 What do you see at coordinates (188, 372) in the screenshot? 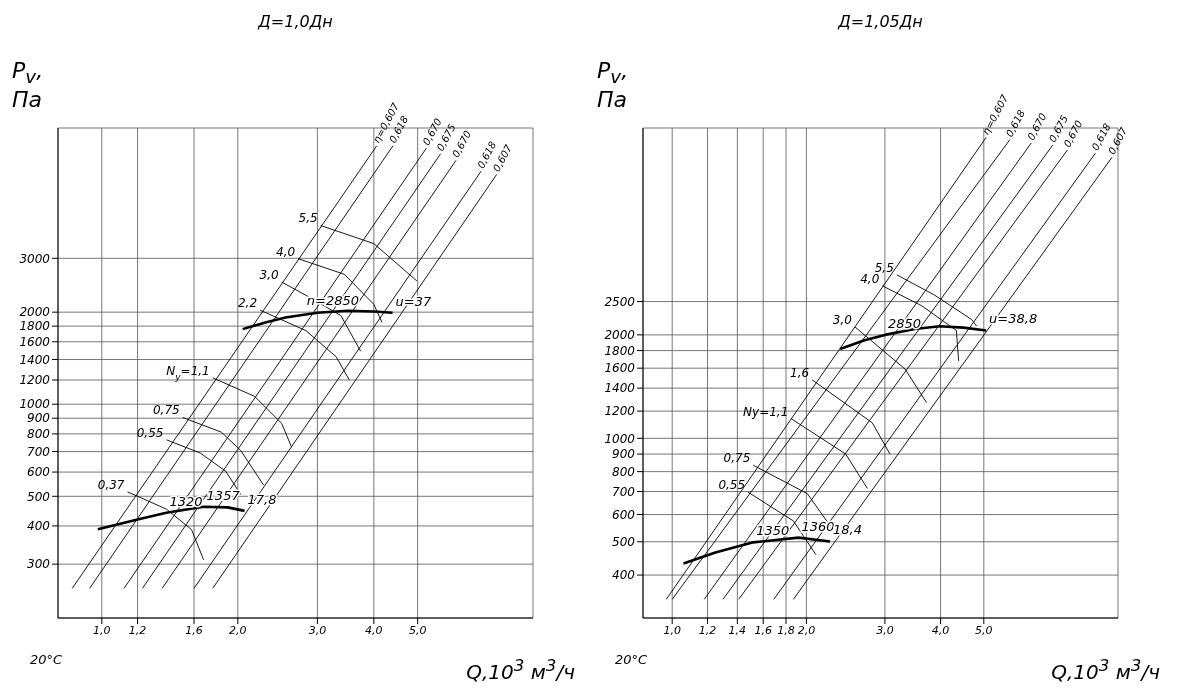
I see `series-label: N$_{y}$=1,1` at bounding box center [188, 372].